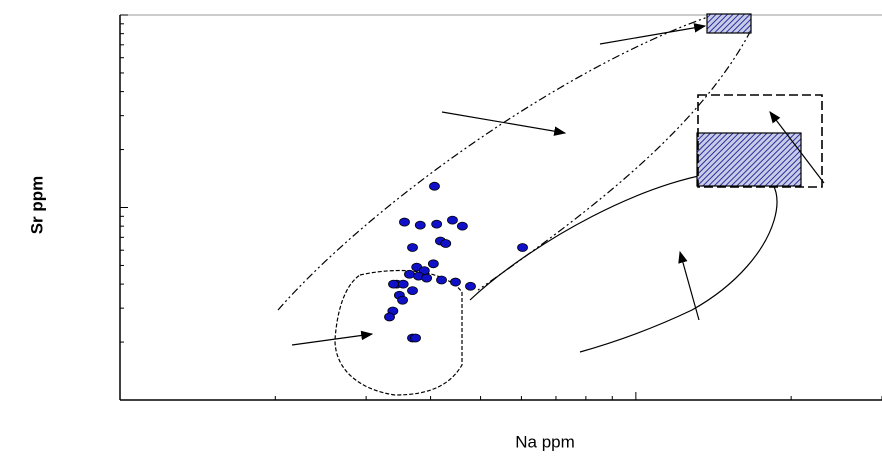 The image size is (882, 456). I want to click on y-axis-title: Sr ppm, so click(36, 205).